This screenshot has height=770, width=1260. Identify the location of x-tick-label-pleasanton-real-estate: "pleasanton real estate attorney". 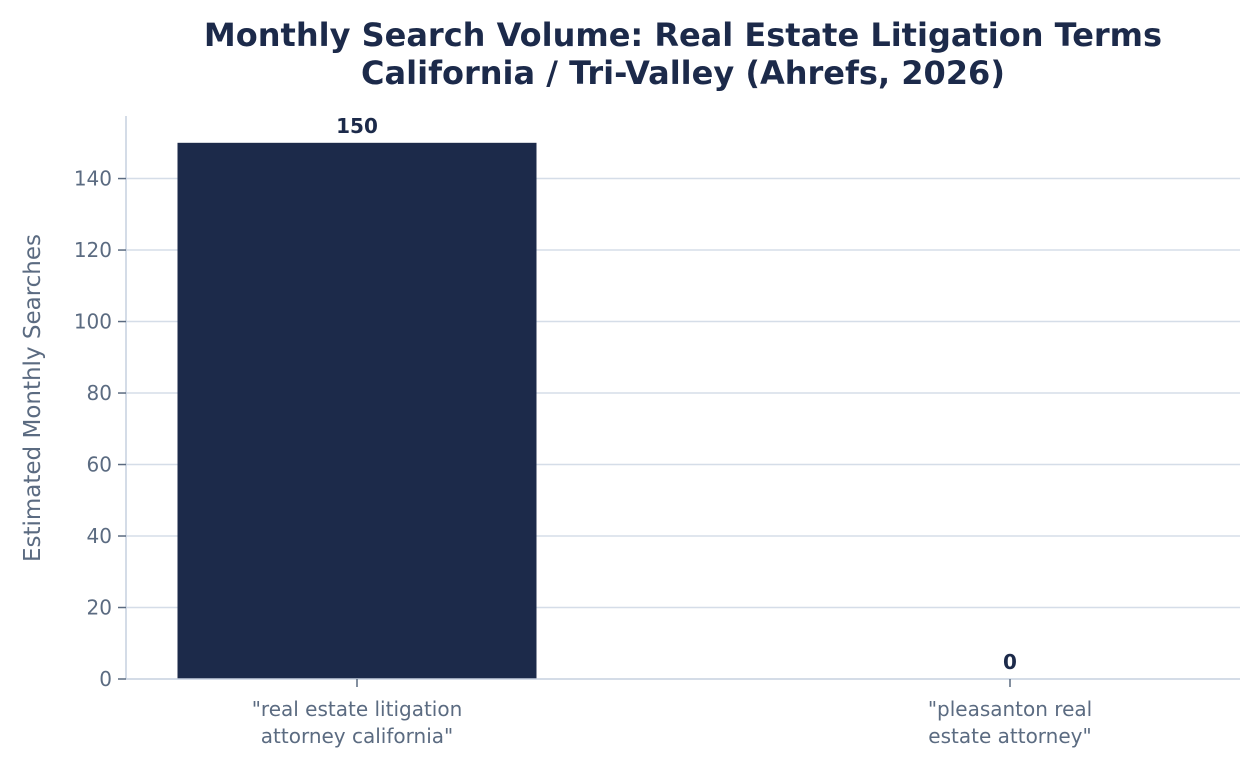
(1010, 723).